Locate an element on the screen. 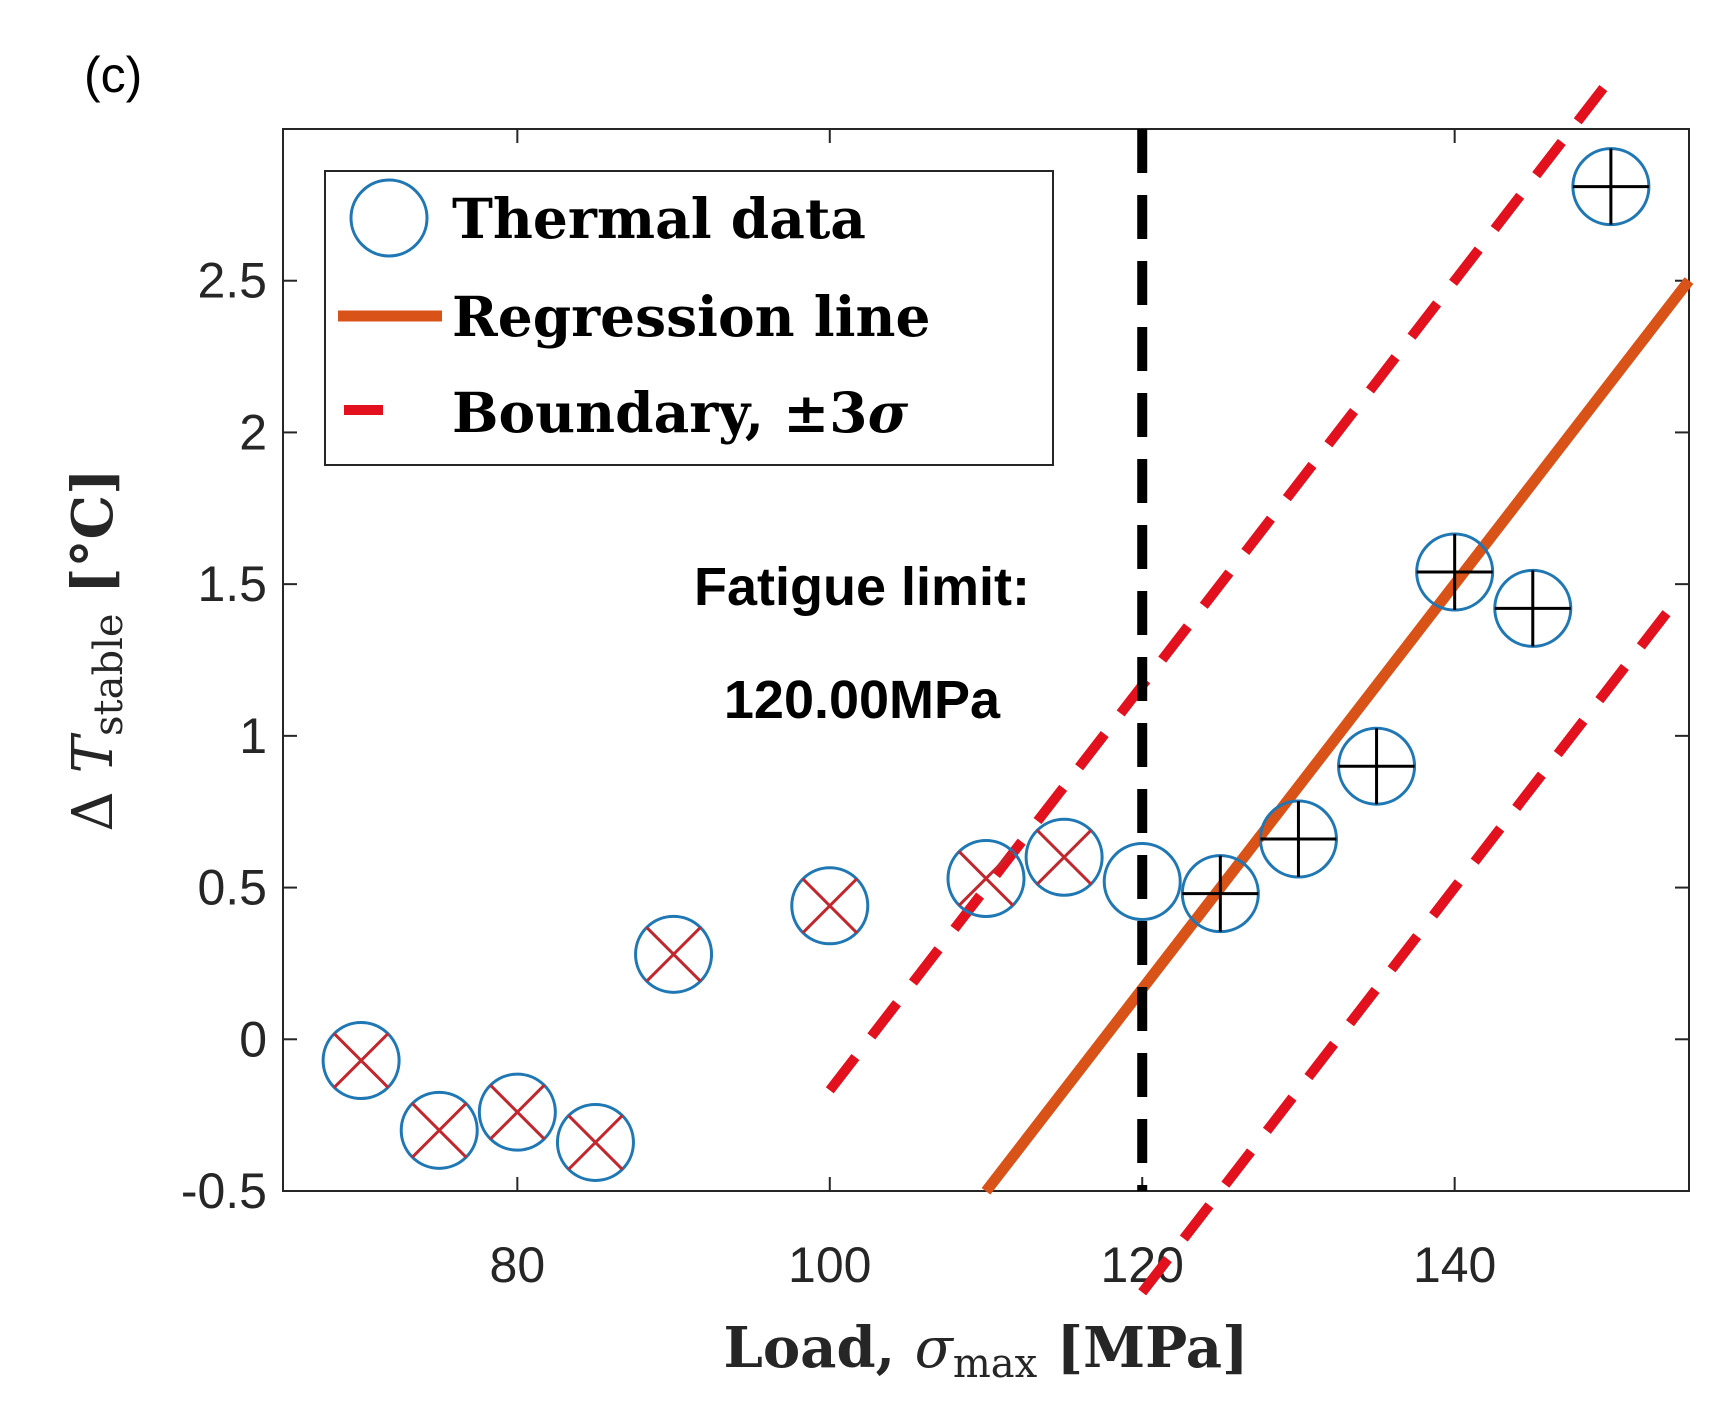 This screenshot has width=1724, height=1412. x-label-main: Load, is located at coordinates (818, 1348).